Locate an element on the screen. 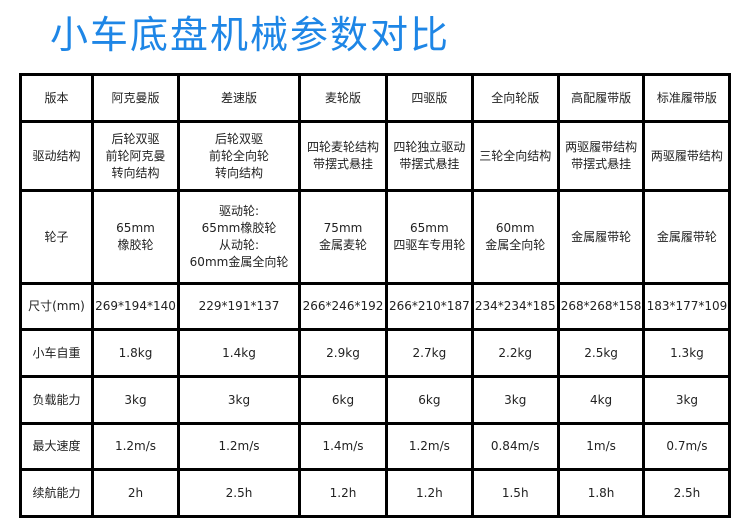 Image resolution: width=750 pixels, height=529 pixels. table-cell: 两驱履带结构 is located at coordinates (687, 156).